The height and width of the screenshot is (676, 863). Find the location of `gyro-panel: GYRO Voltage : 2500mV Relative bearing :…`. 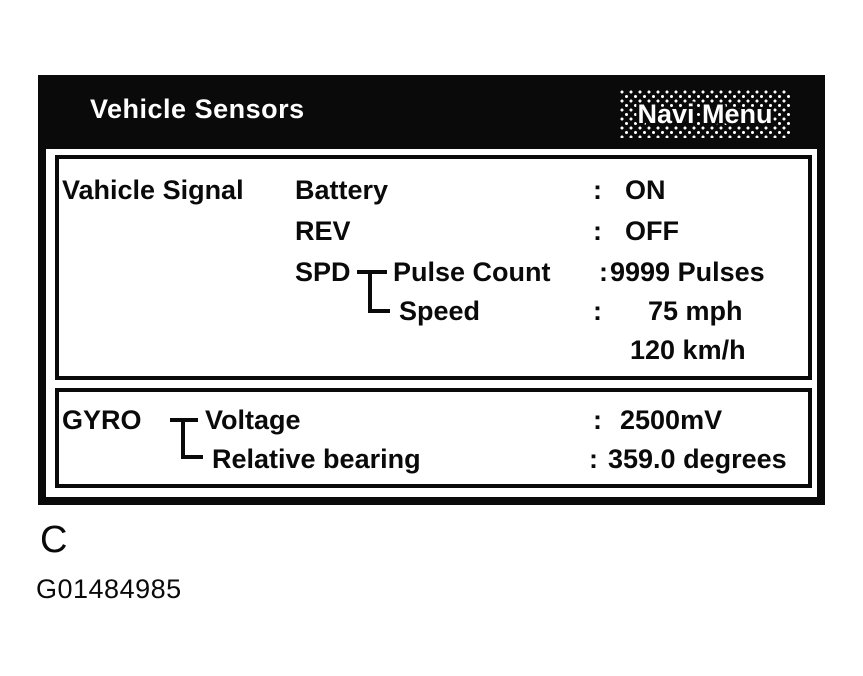

gyro-panel: GYRO Voltage : 2500mV Relative bearing :… is located at coordinates (433, 438).